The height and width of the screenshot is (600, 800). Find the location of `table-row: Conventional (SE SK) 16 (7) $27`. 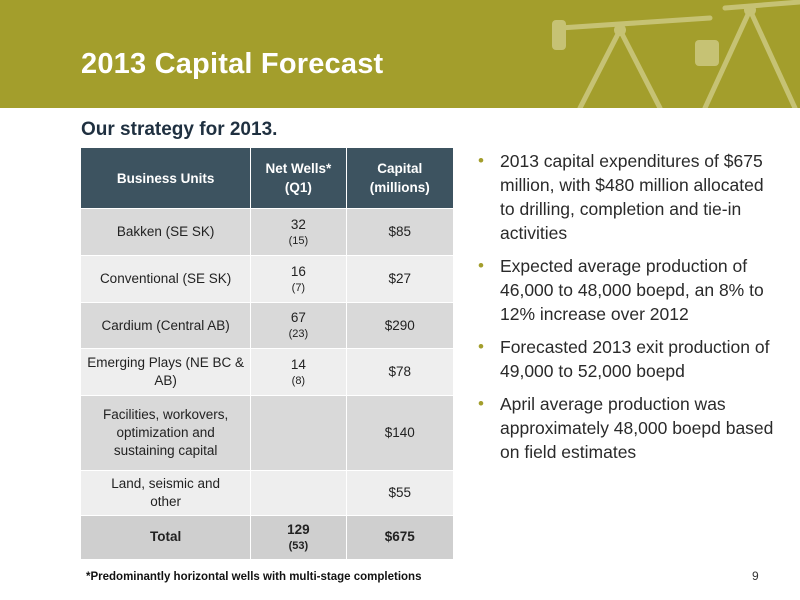

table-row: Conventional (SE SK) 16 (7) $27 is located at coordinates (267, 279).